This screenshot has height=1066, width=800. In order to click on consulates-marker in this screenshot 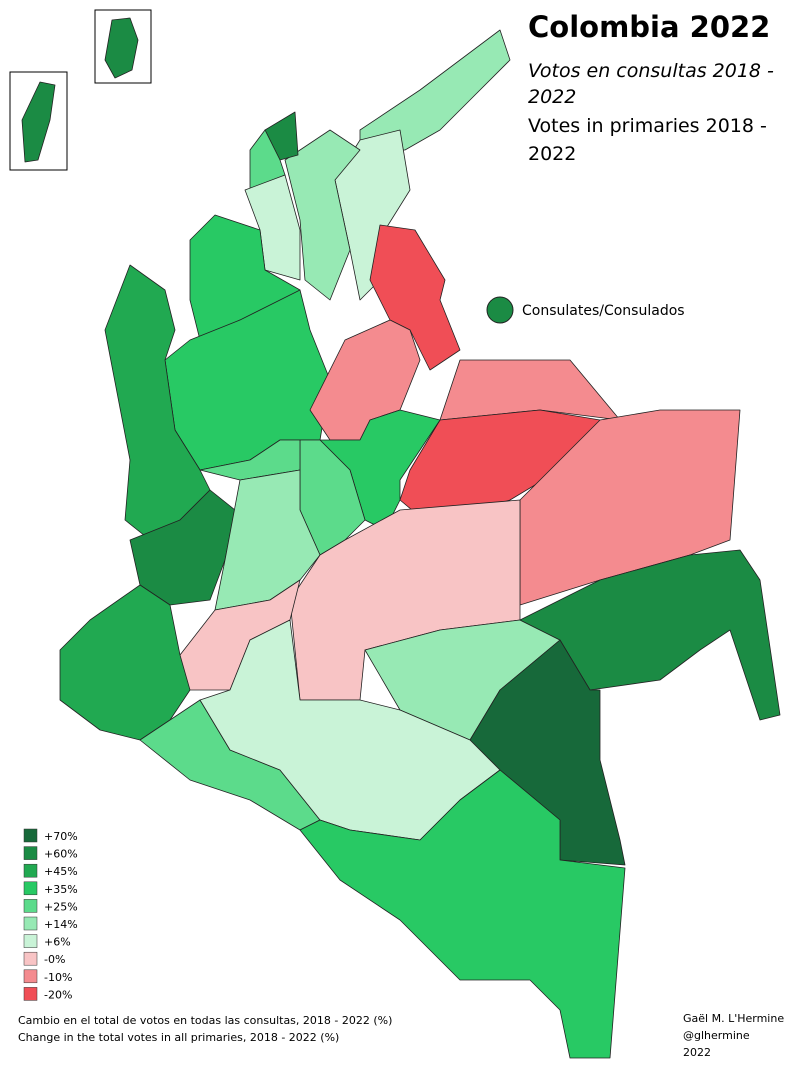, I will do `click(500, 310)`.